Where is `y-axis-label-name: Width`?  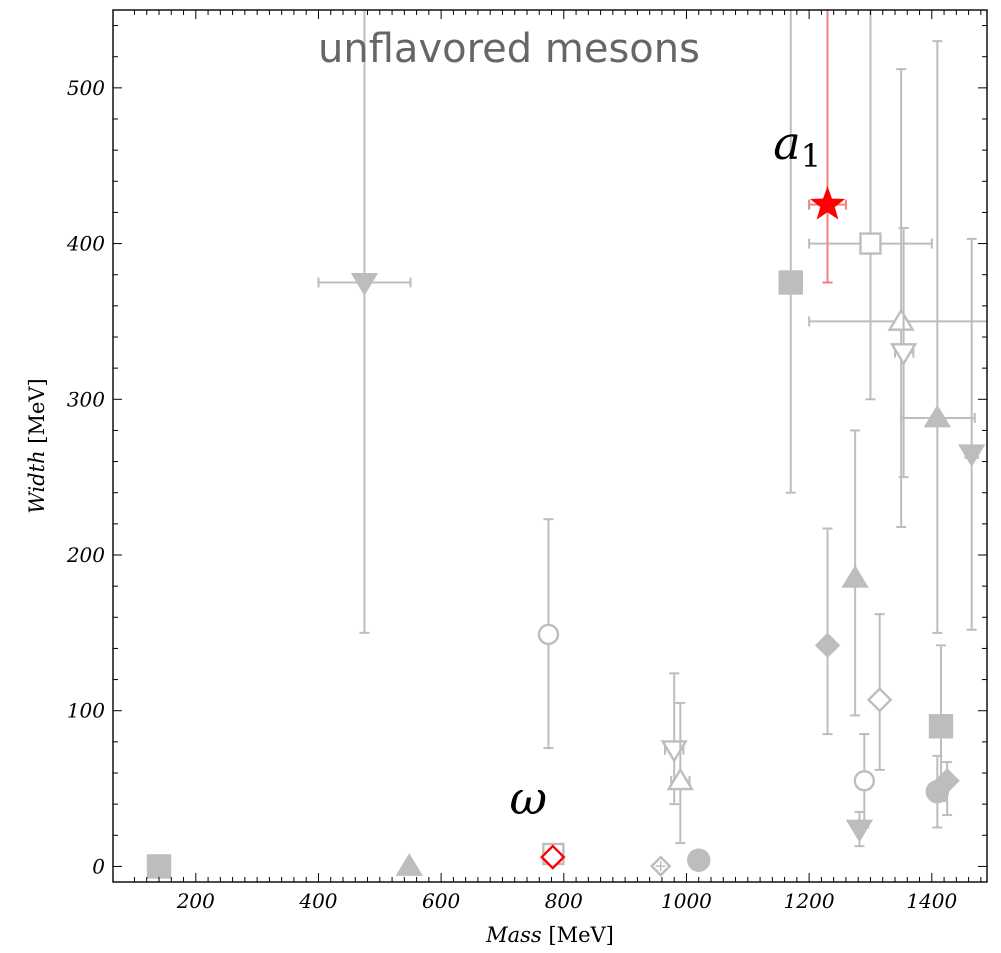 y-axis-label-name: Width is located at coordinates (37, 481).